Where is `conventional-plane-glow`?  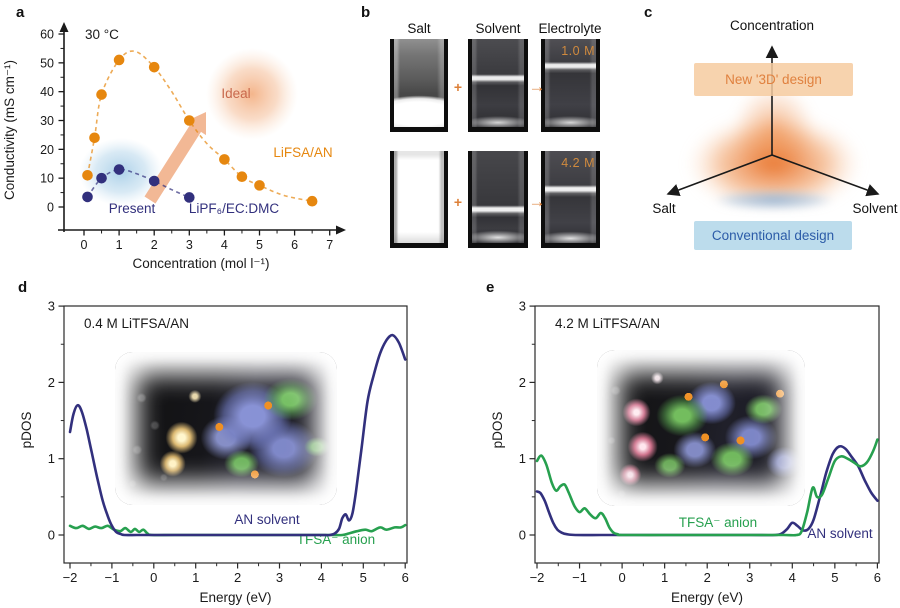
conventional-plane-glow is located at coordinates (774, 200).